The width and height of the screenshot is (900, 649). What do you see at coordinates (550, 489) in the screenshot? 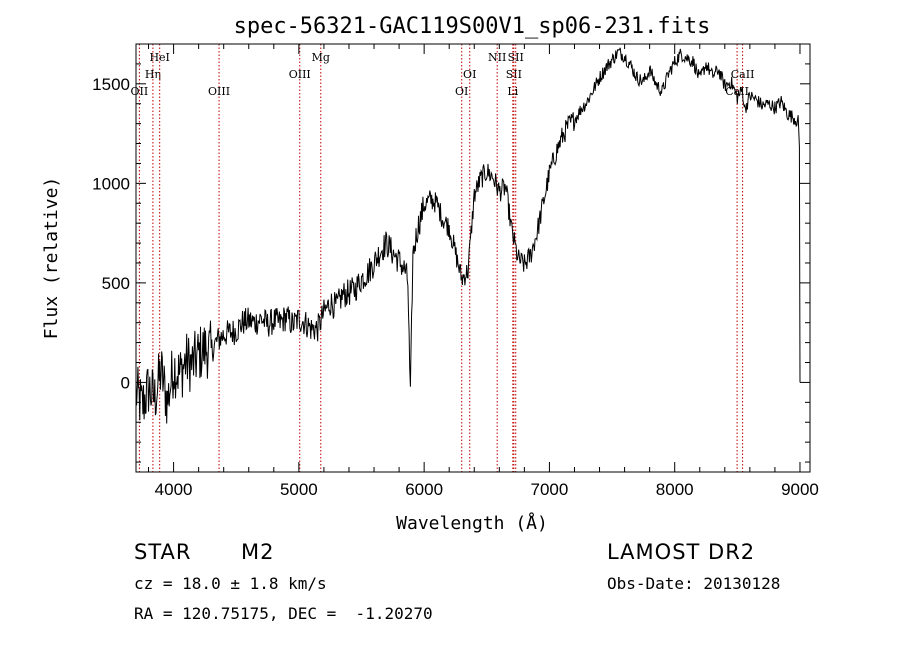
I see `x-tick-label: 7000` at bounding box center [550, 489].